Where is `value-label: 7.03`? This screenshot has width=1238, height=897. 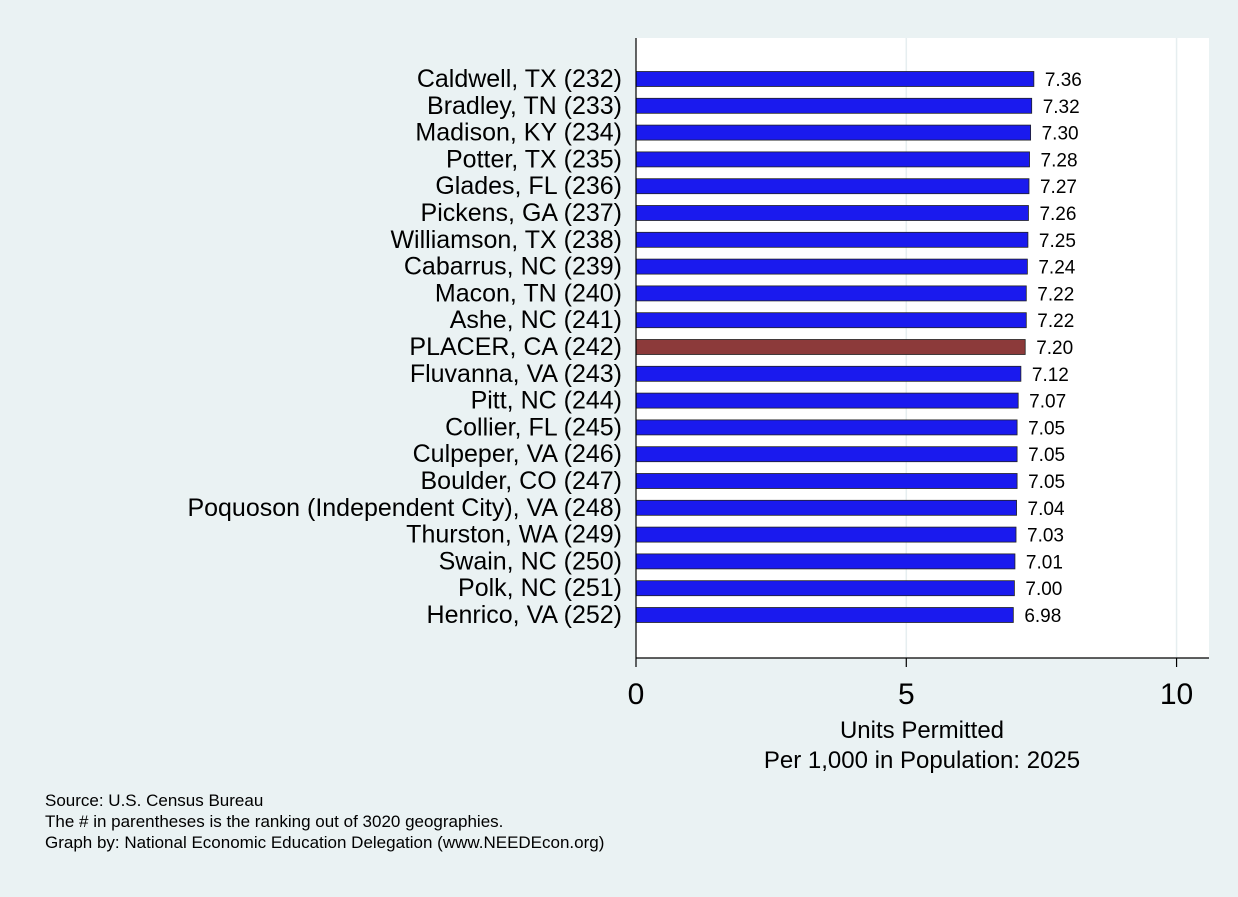 value-label: 7.03 is located at coordinates (1045, 536).